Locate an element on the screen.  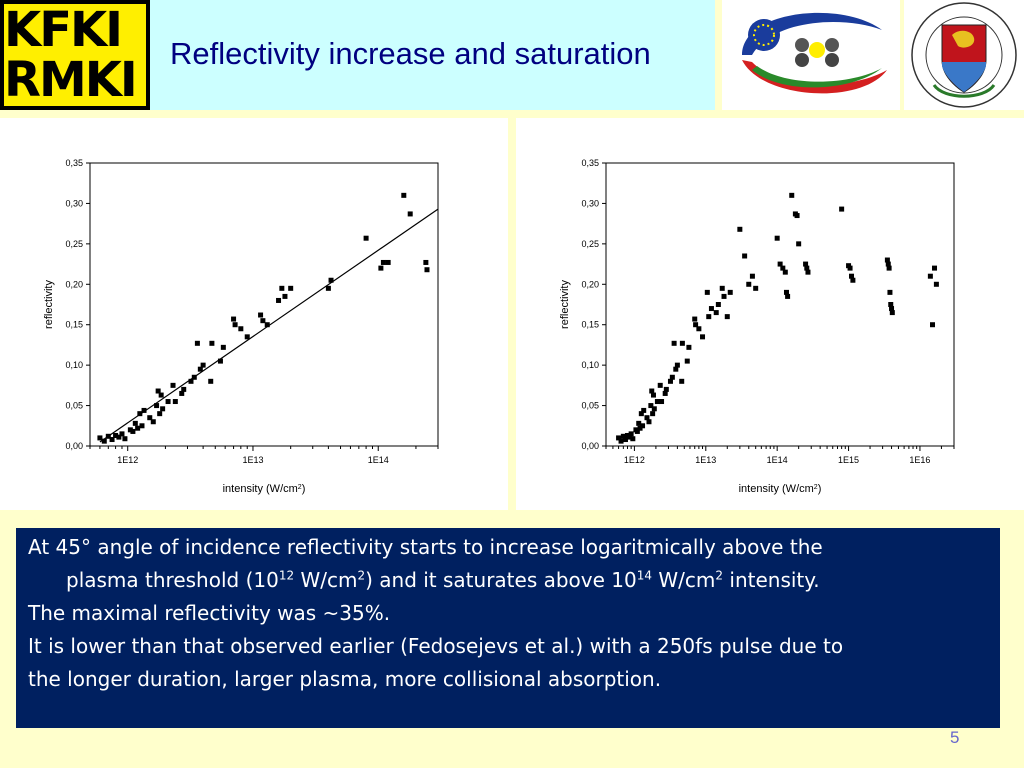
eu-logo-graphic is located at coordinates (814, 53).